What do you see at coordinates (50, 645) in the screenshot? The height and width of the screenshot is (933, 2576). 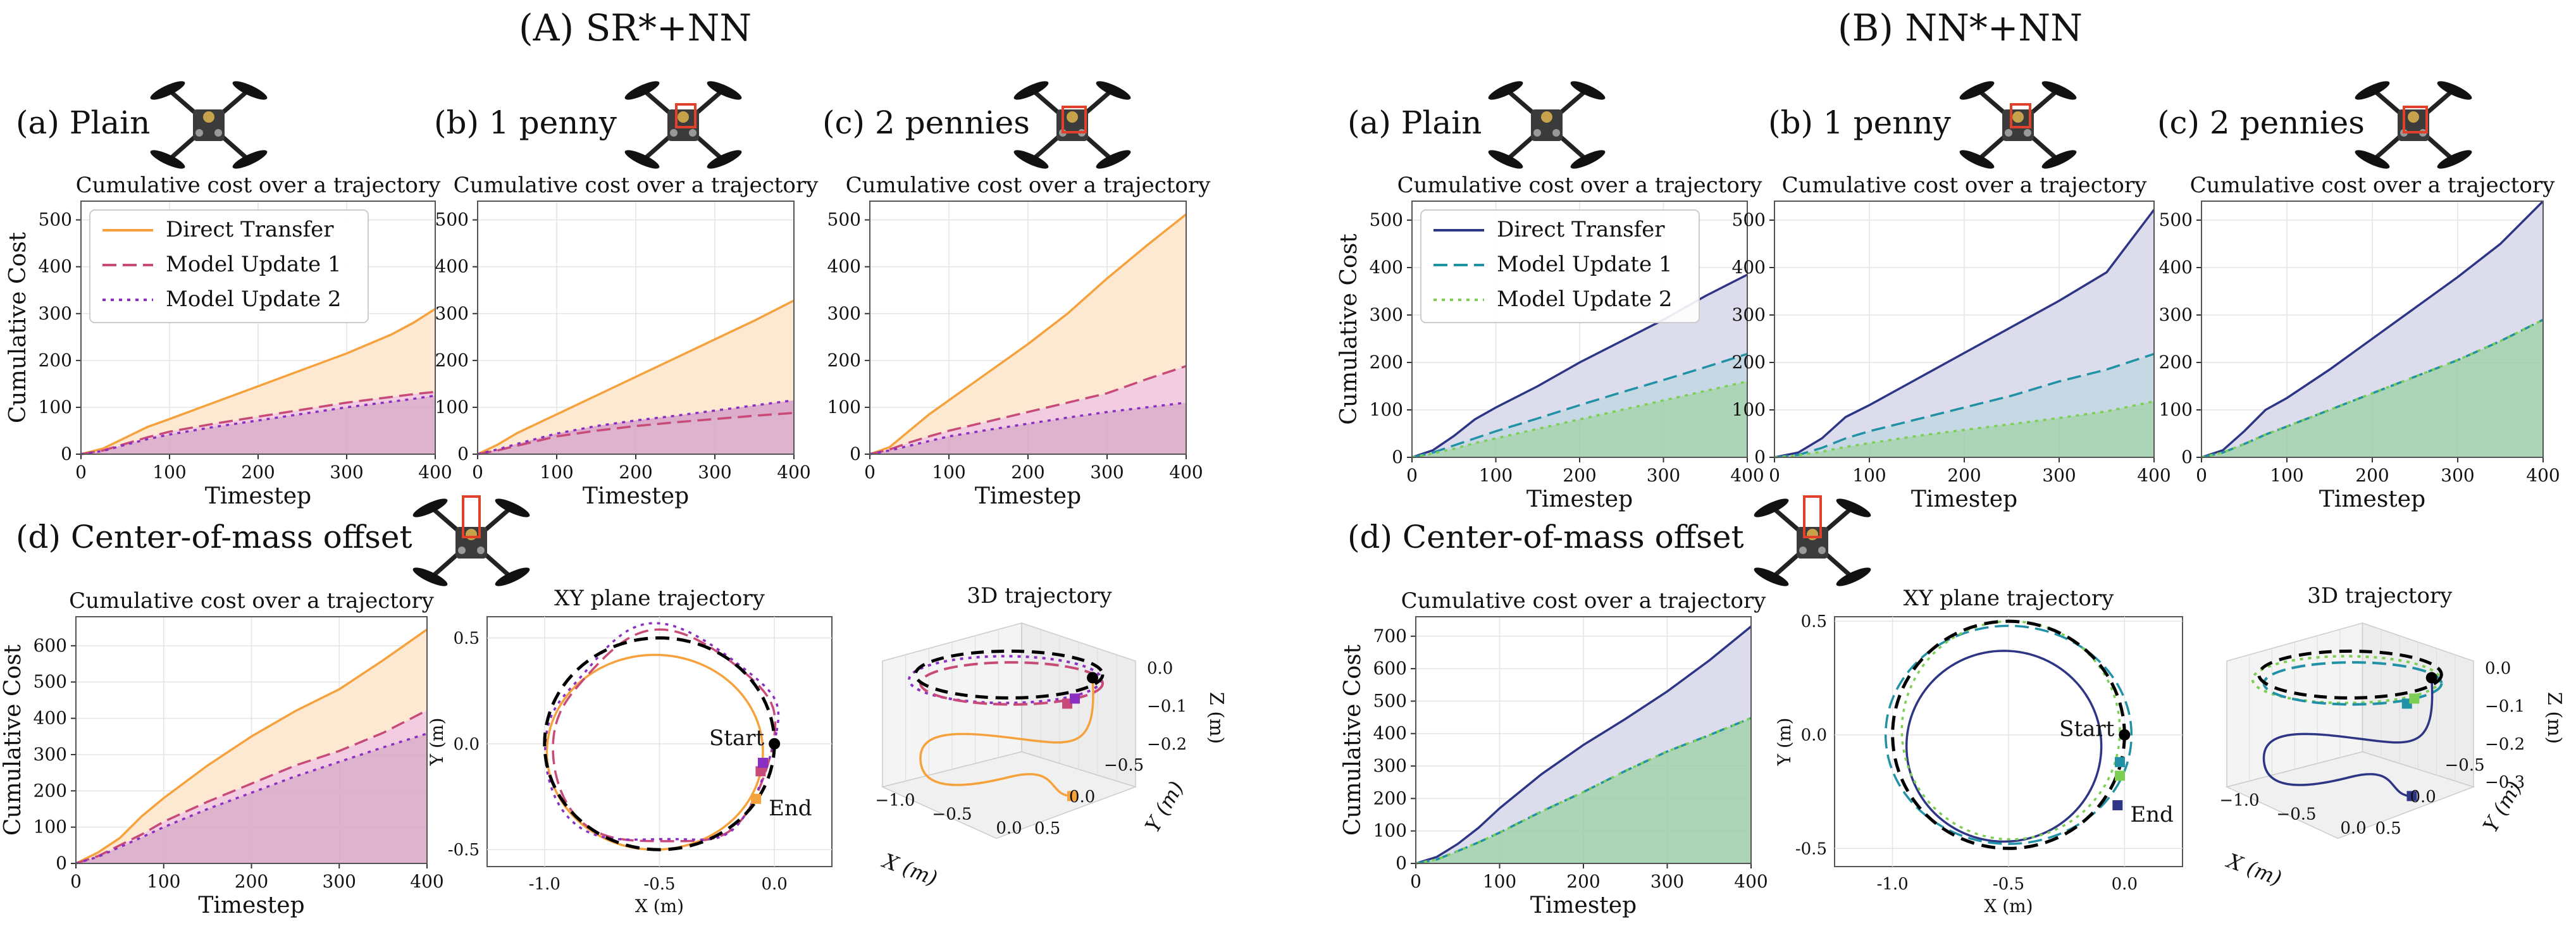 I see `tick-label-y: 600` at bounding box center [50, 645].